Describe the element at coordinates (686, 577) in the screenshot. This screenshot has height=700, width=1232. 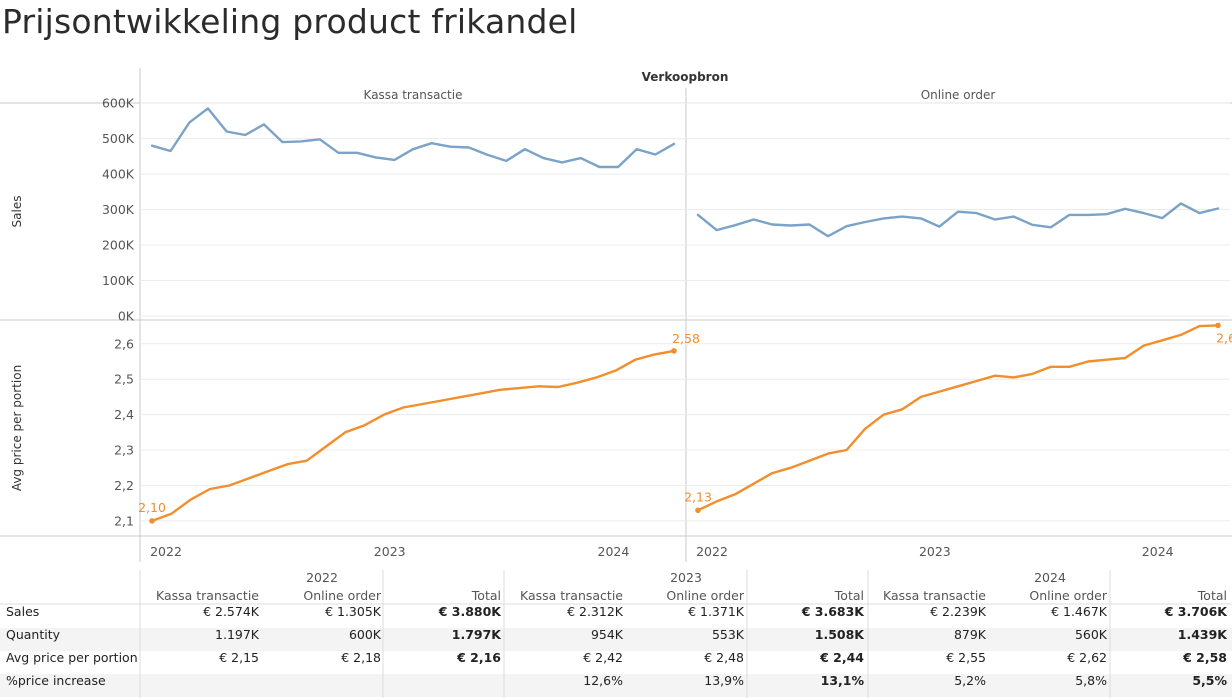
I see `table-year-header: 2023` at that location.